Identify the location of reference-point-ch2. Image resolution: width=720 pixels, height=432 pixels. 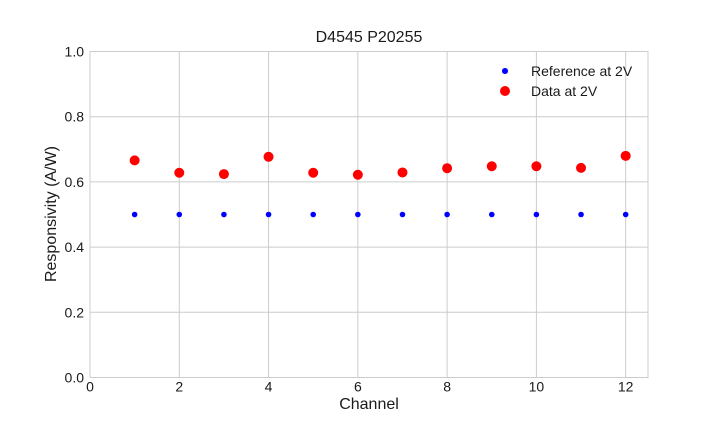
(179, 214).